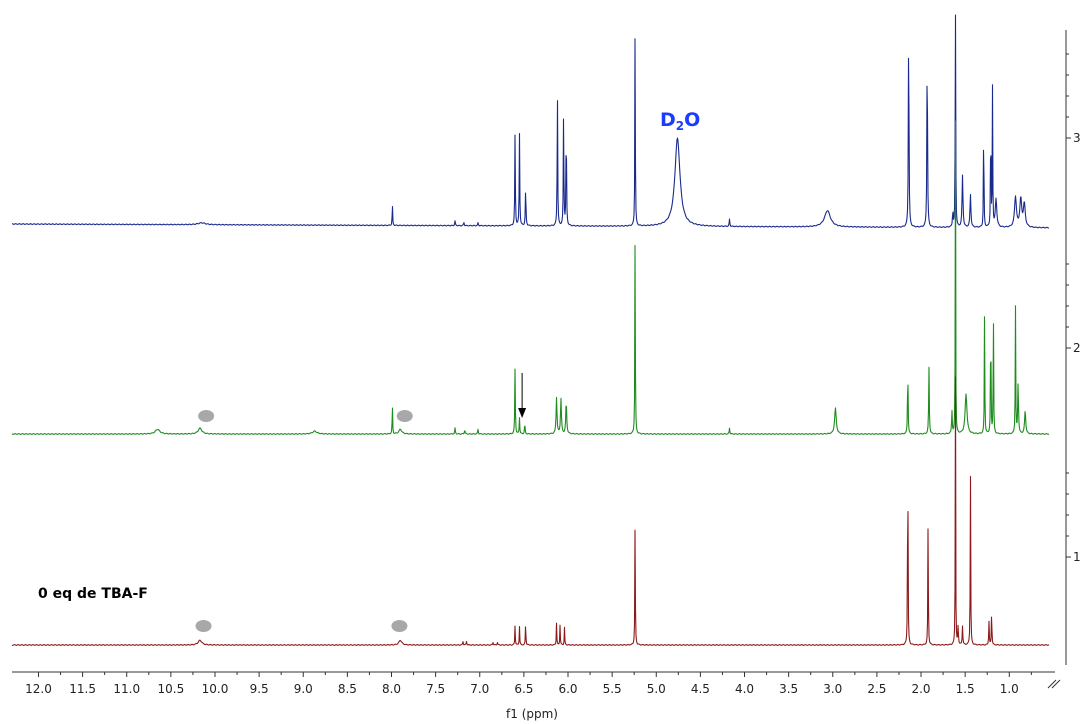  What do you see at coordinates (1073, 308) in the screenshot?
I see `y-axis-ticks: 1 2 3` at bounding box center [1073, 308].